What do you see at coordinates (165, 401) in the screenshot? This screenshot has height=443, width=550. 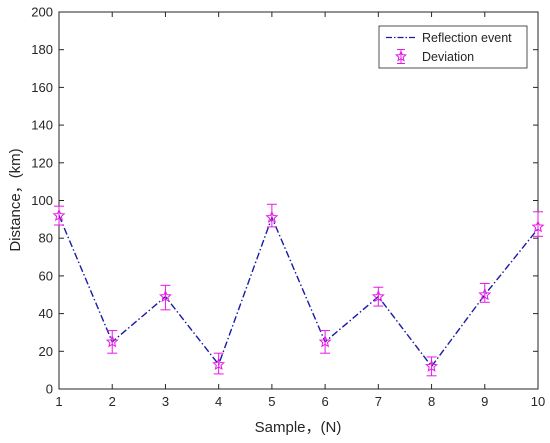 I see `x-tick-label: 3` at bounding box center [165, 401].